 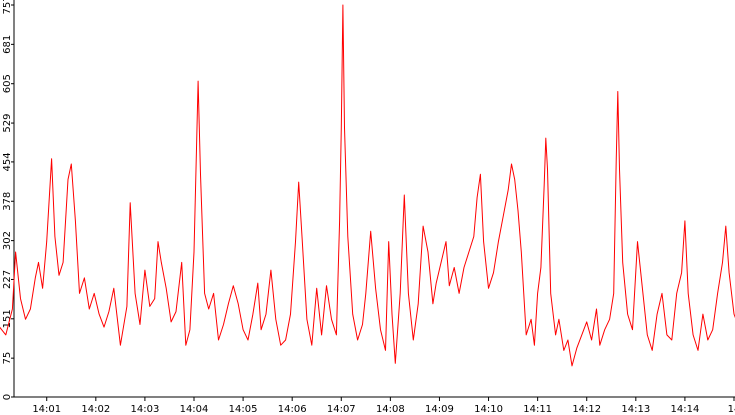 What do you see at coordinates (292, 409) in the screenshot?
I see `x-tick-label: 14:06` at bounding box center [292, 409].